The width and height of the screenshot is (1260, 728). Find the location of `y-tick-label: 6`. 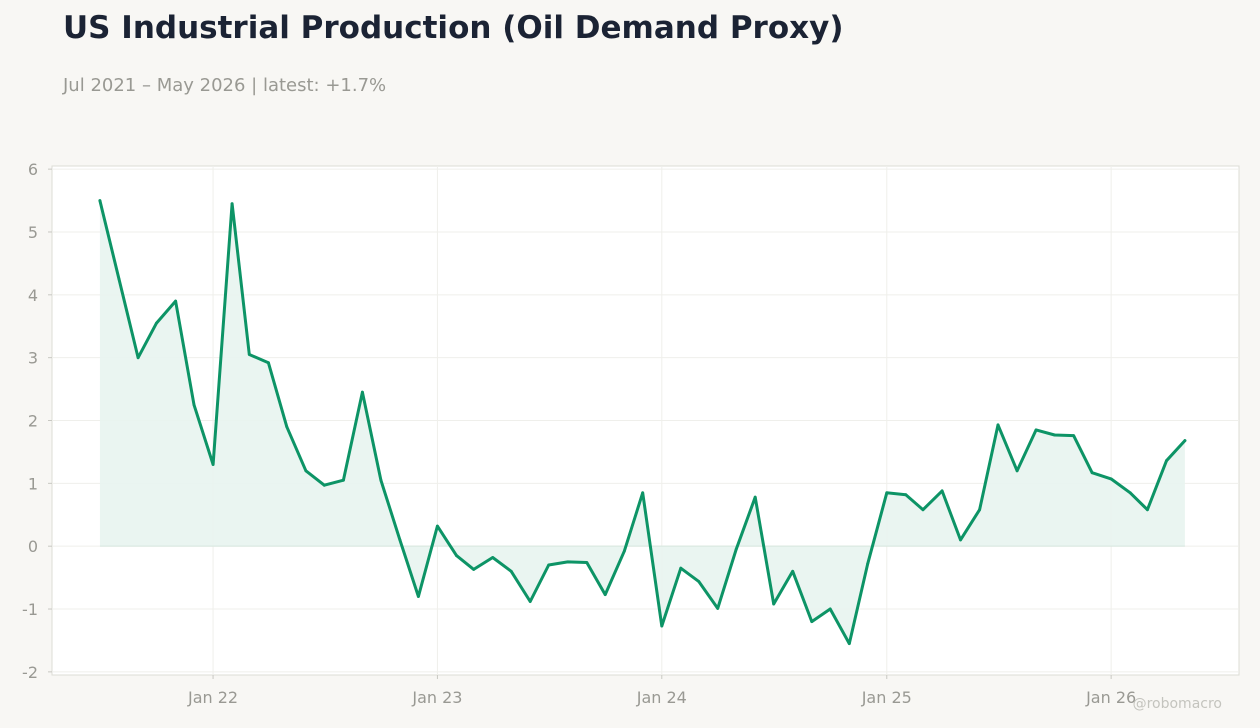

y-tick-label: 6 is located at coordinates (33, 169).